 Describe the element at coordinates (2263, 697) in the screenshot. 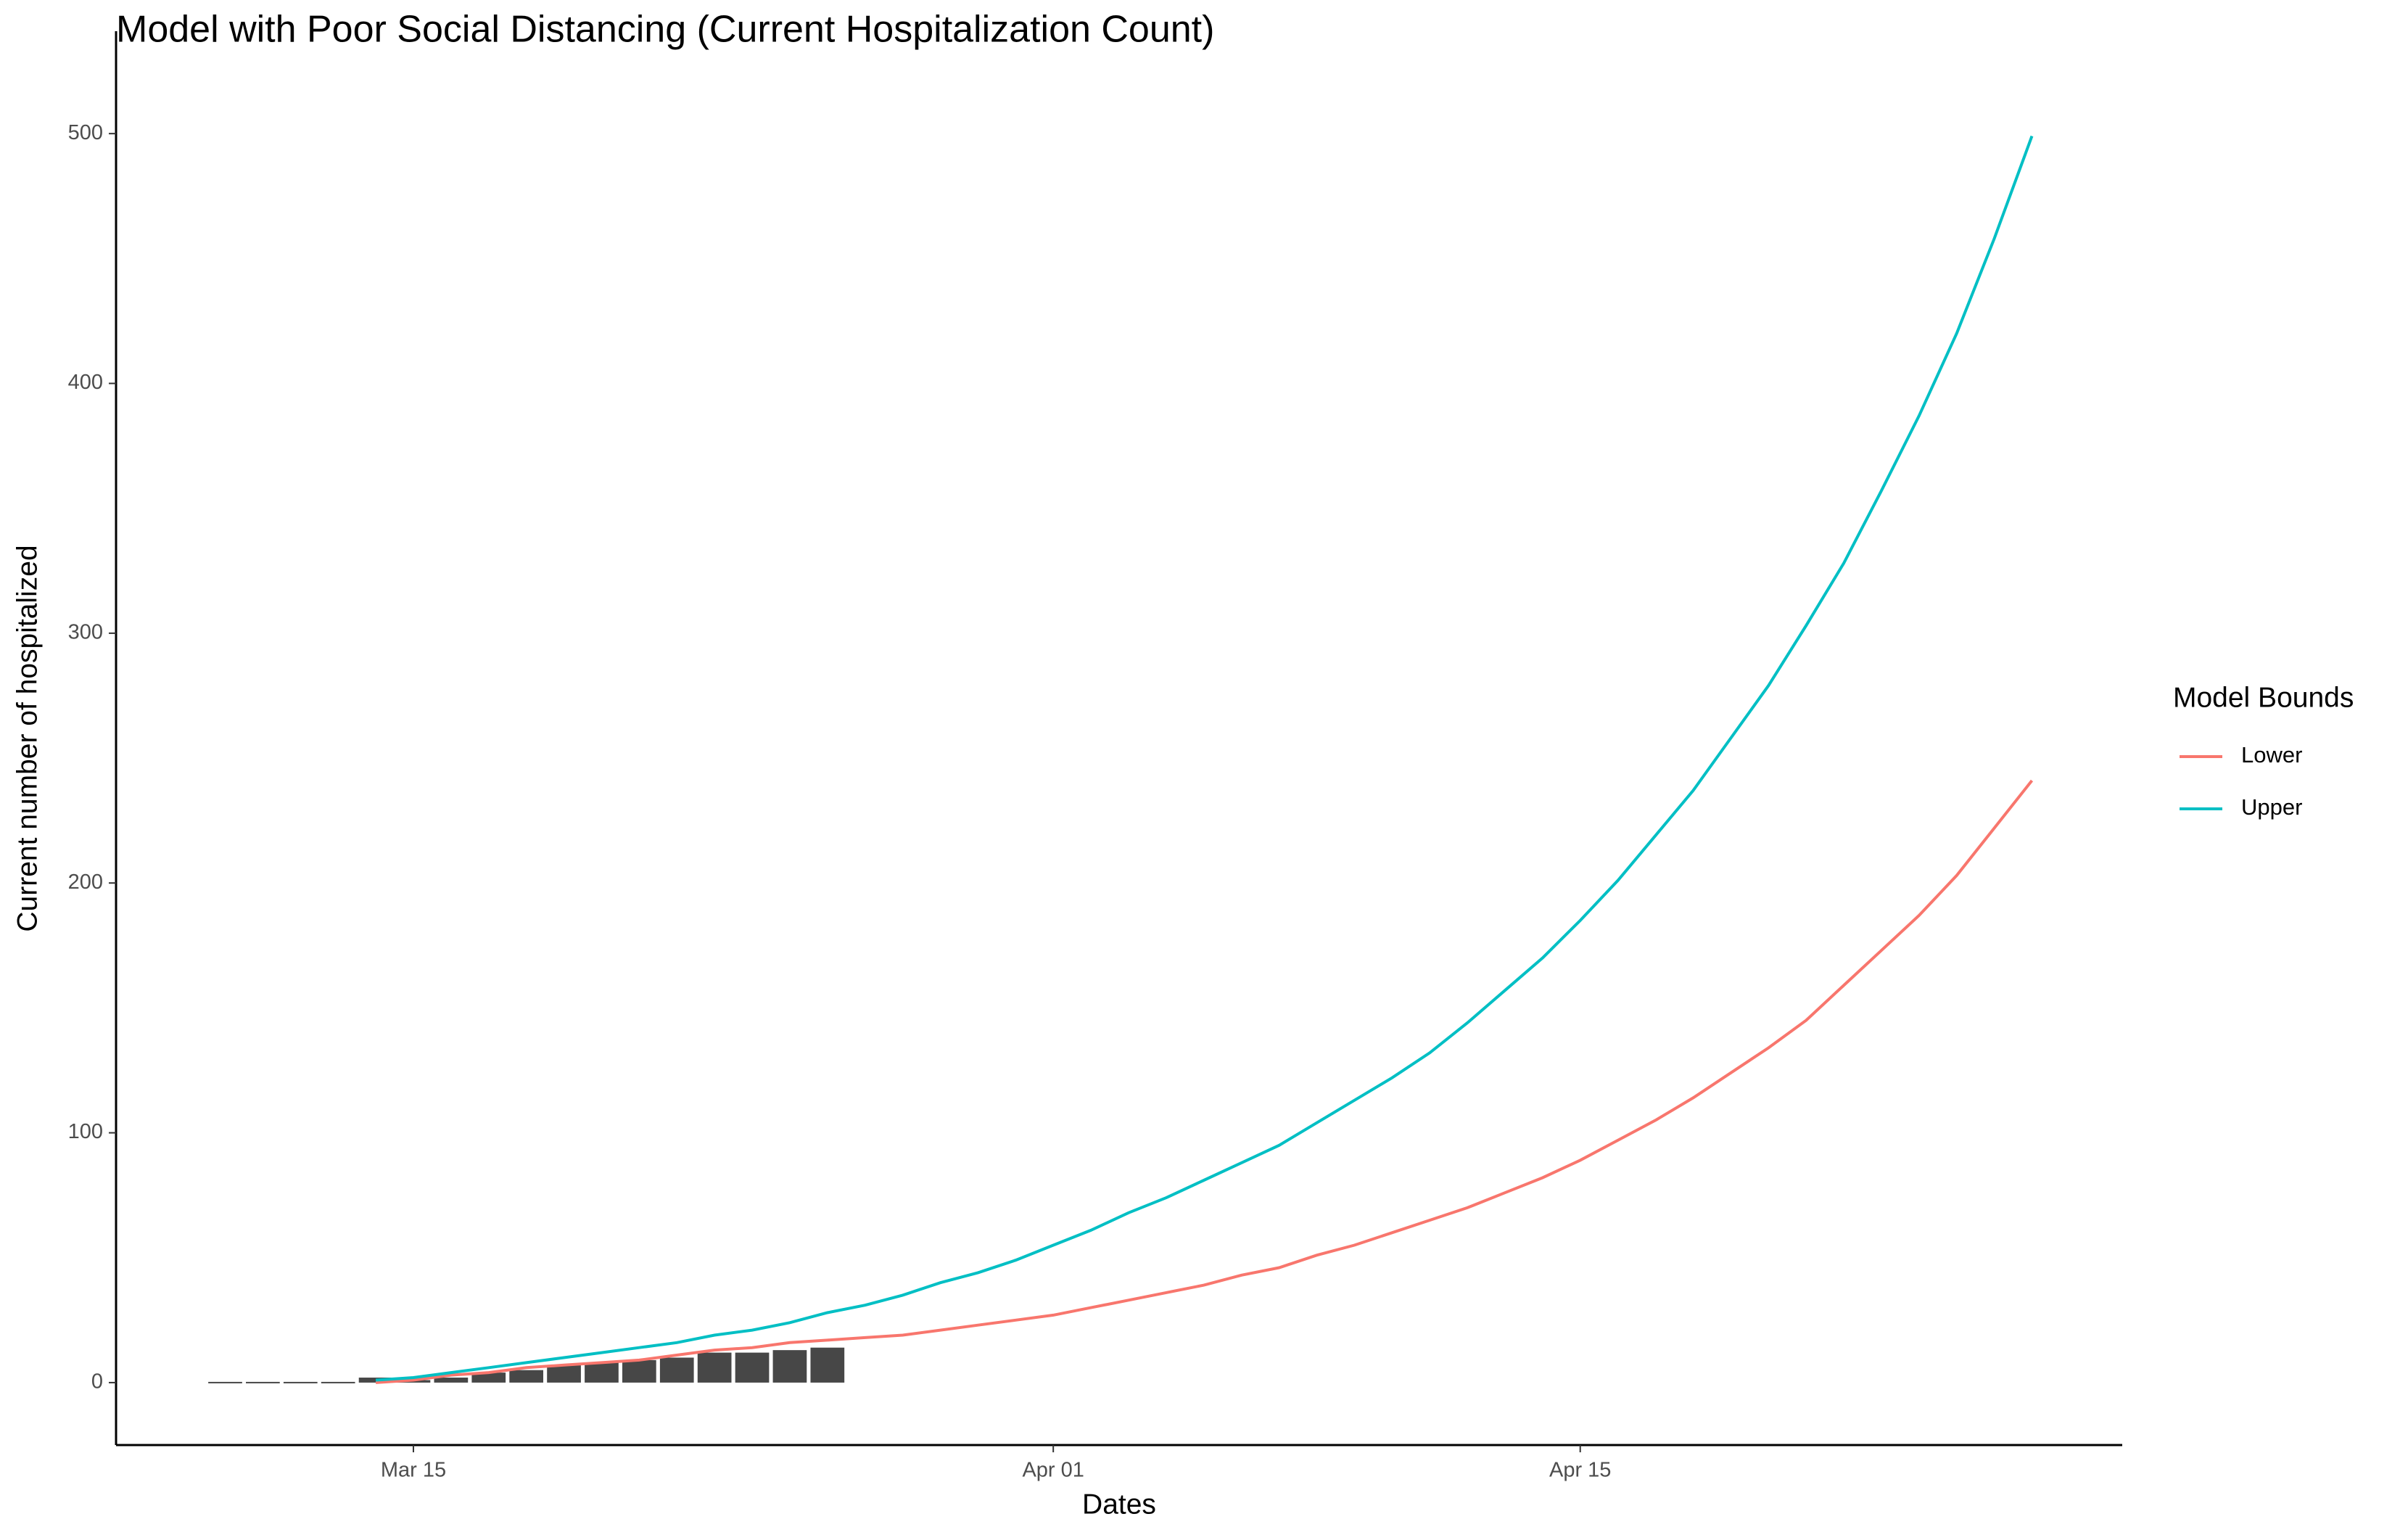

I see `legend-title: Model Bounds` at that location.